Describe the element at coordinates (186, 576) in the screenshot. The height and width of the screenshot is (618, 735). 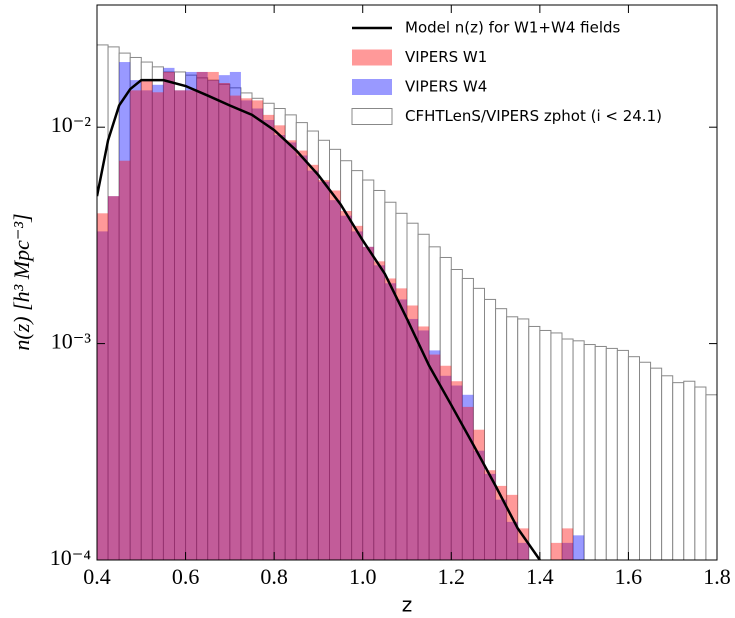
I see `x-tick-label: 0.6` at that location.